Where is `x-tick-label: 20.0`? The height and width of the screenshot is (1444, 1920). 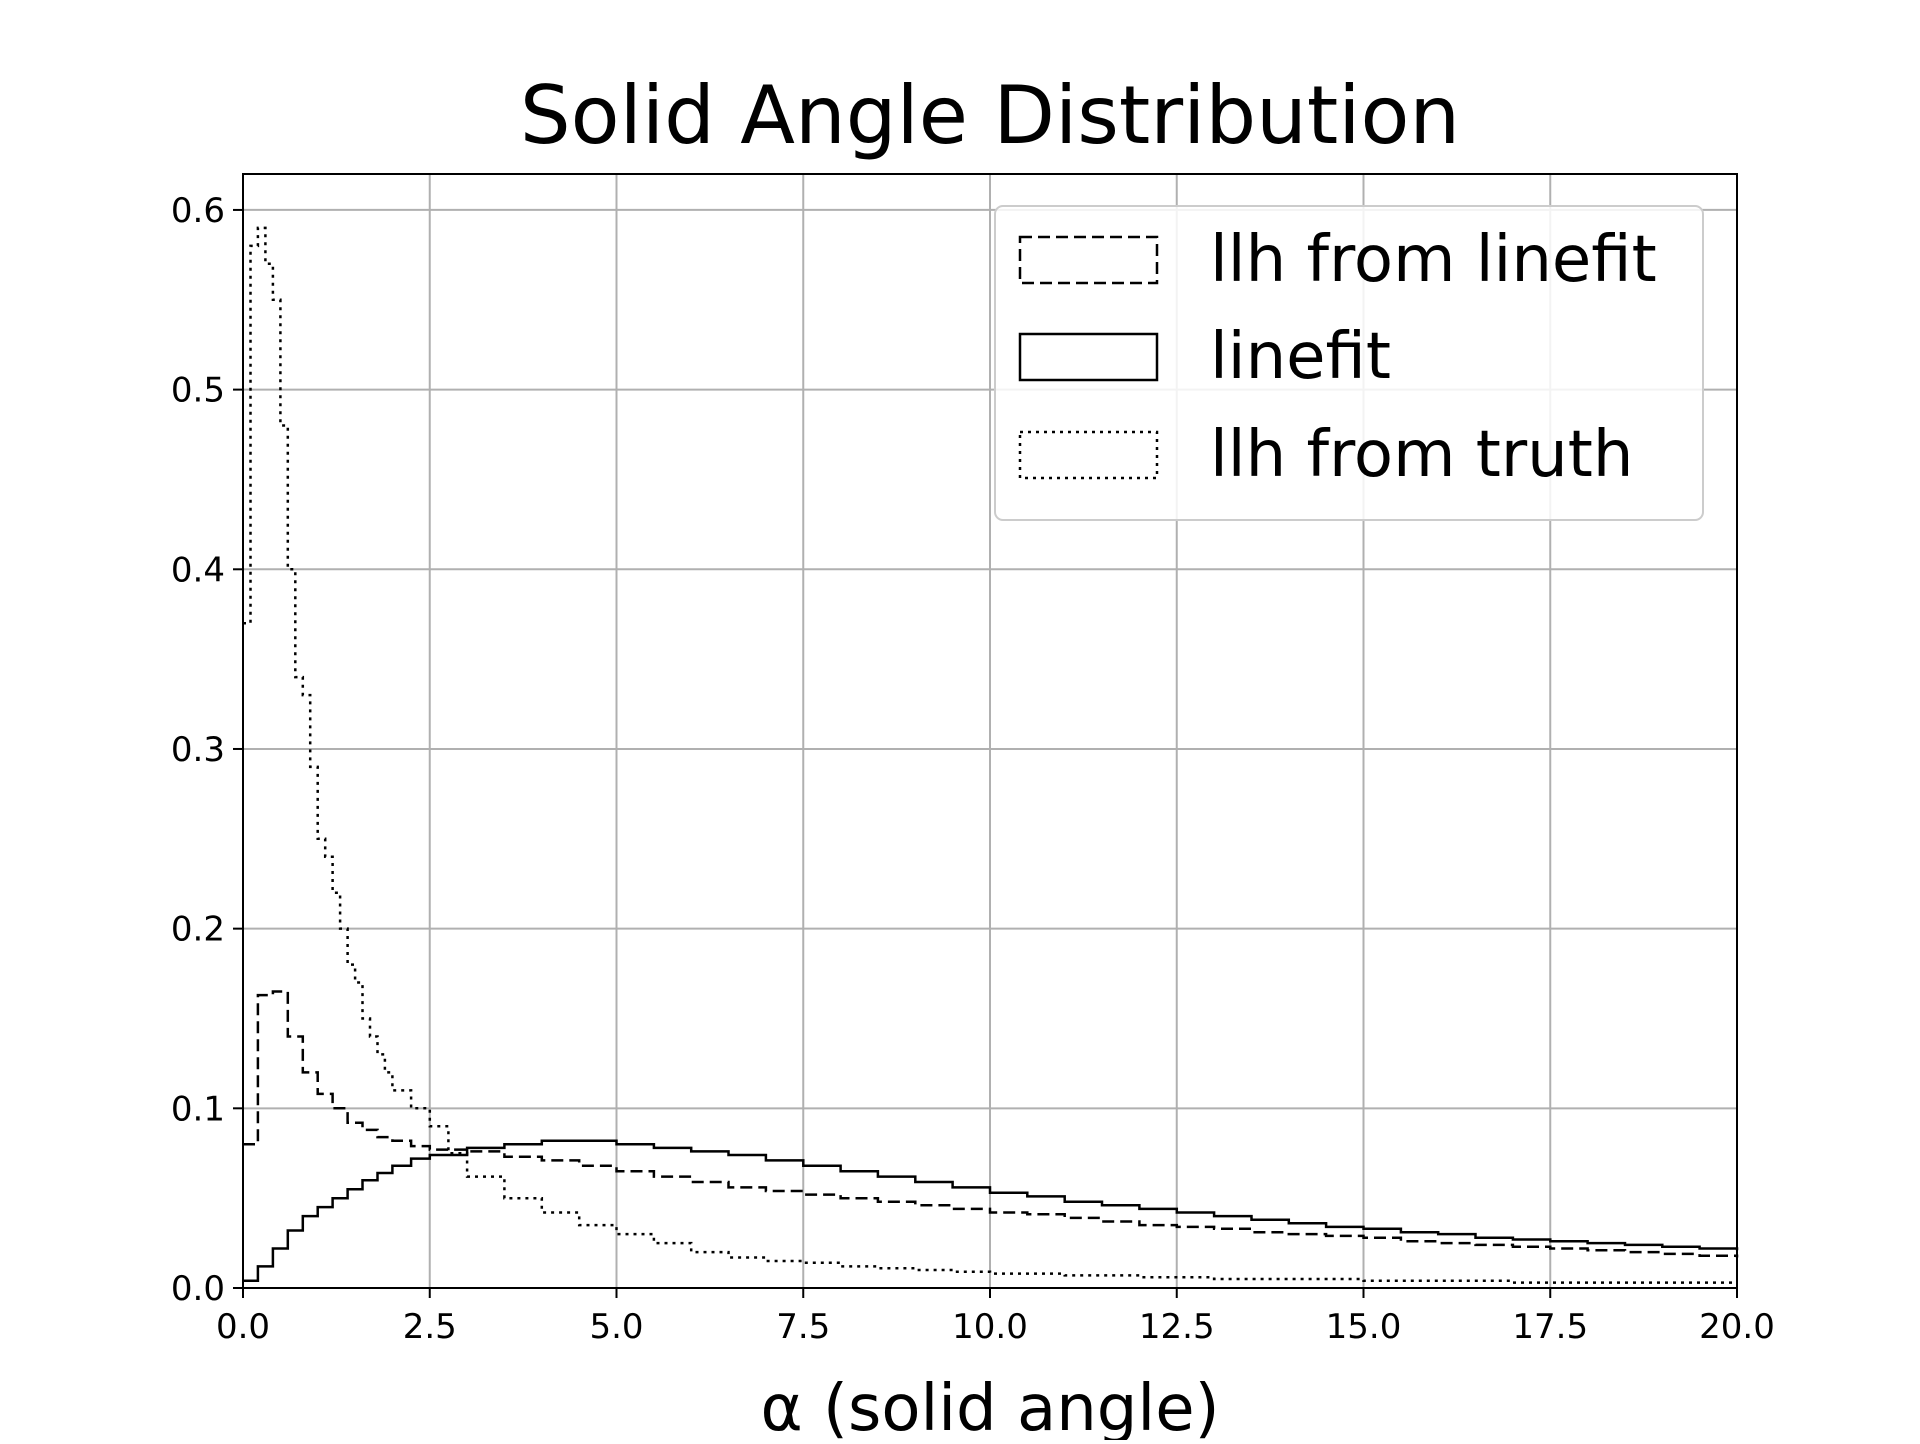
x-tick-label: 20.0 is located at coordinates (1737, 1327).